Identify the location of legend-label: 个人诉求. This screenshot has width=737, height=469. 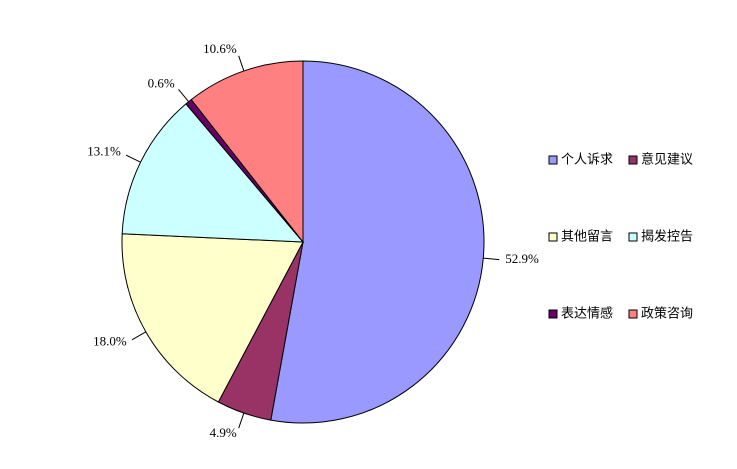
(587, 160).